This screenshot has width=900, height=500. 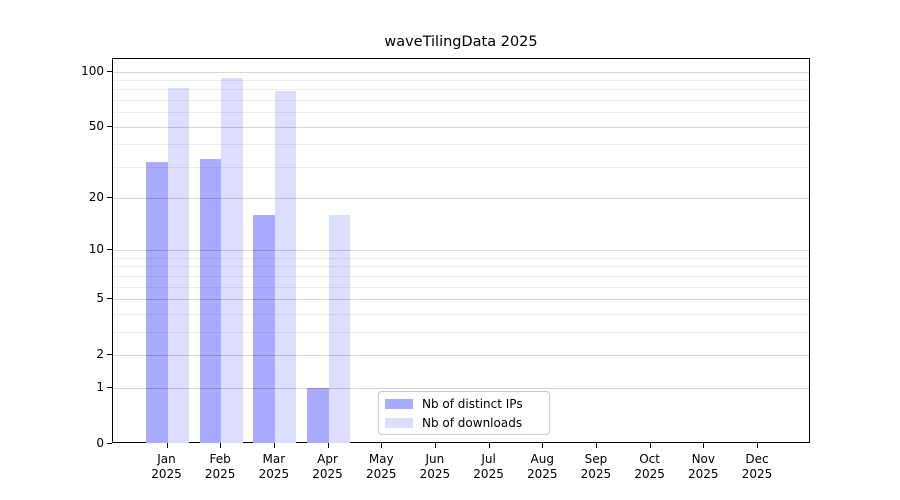 I want to click on x-tick-label: Nov 2025, so click(x=703, y=466).